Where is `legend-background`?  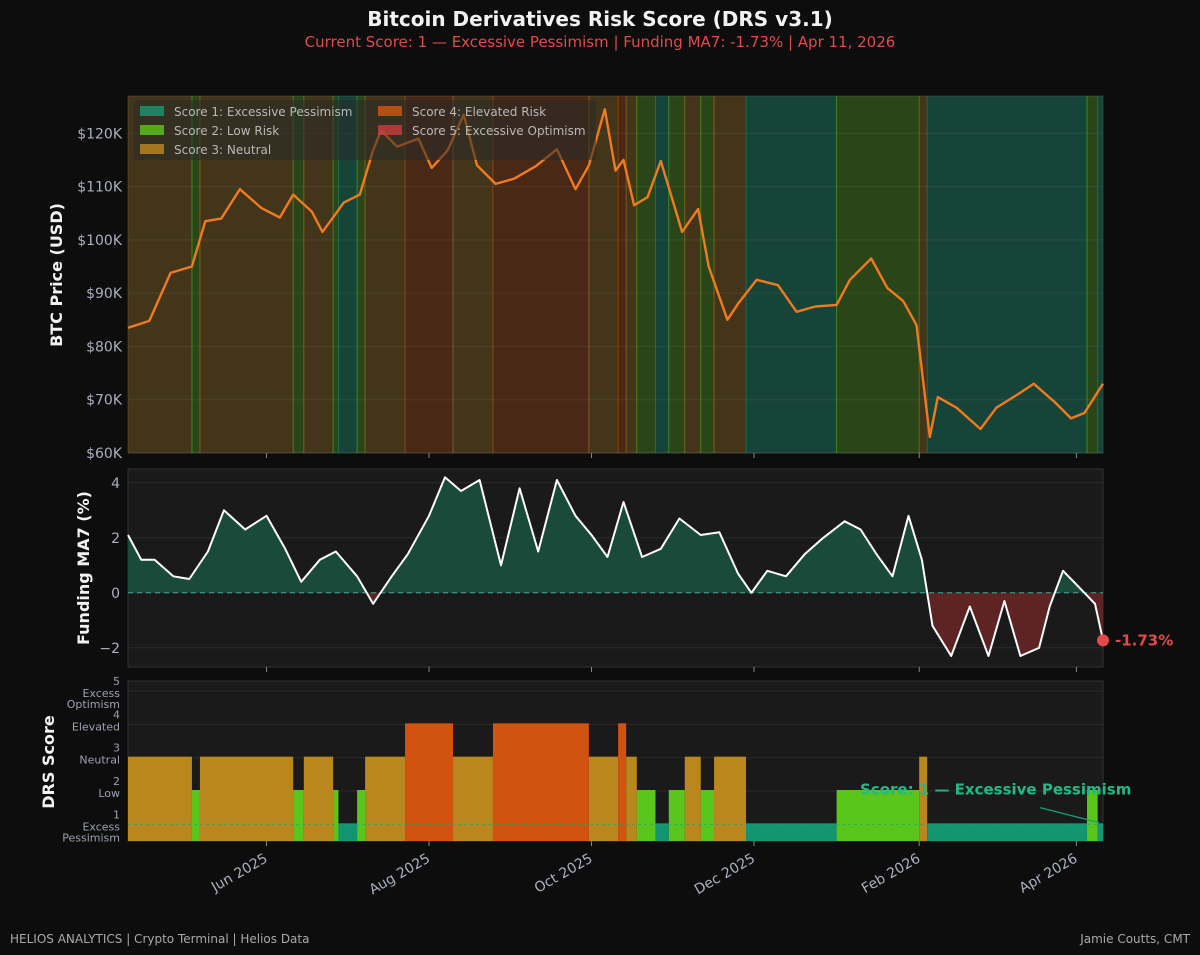 legend-background is located at coordinates (365, 130).